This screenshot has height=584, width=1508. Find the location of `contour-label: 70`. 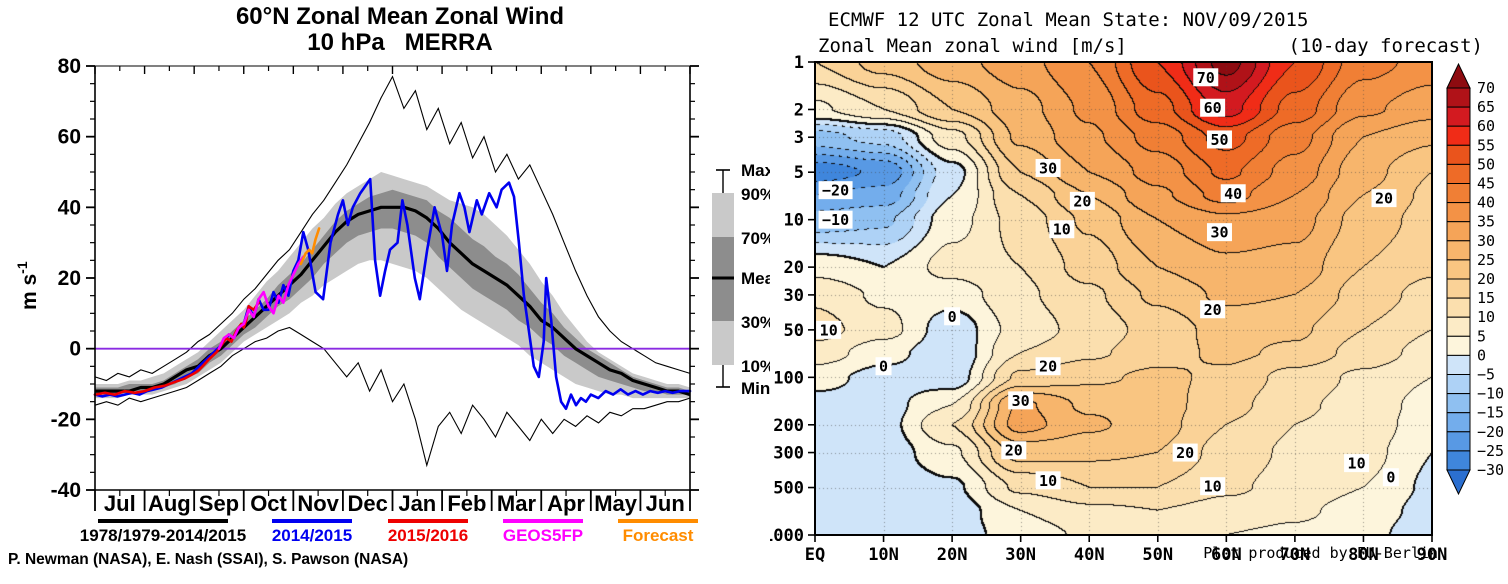

contour-label: 70 is located at coordinates (1206, 78).